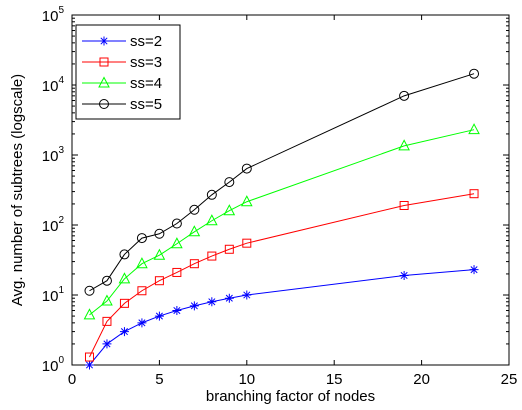  Describe the element at coordinates (146, 104) in the screenshot. I see `legend-label: ss=5` at that location.